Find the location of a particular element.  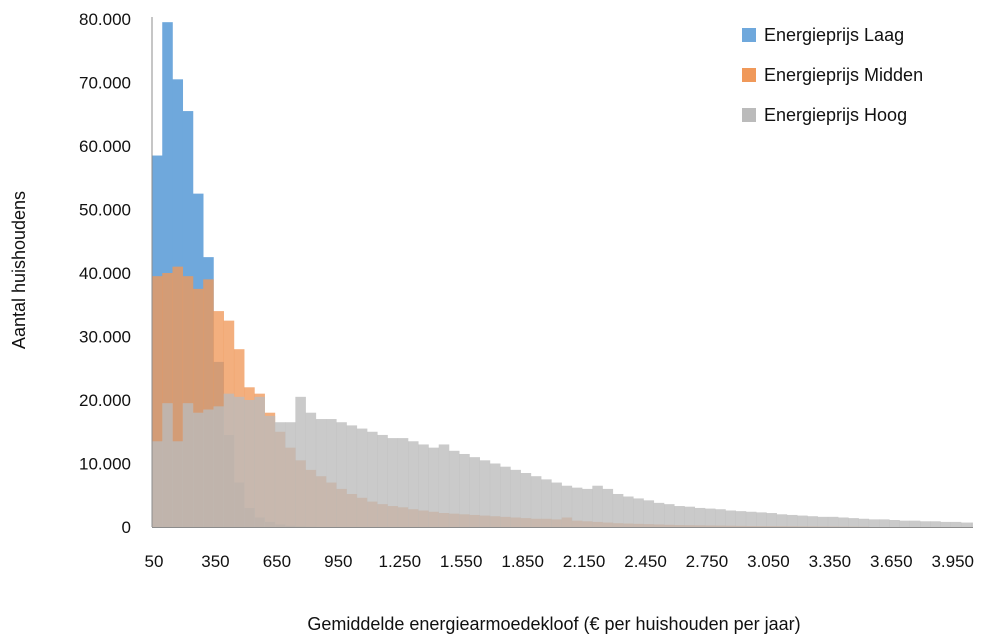

x-tick-label: 350 is located at coordinates (215, 561).